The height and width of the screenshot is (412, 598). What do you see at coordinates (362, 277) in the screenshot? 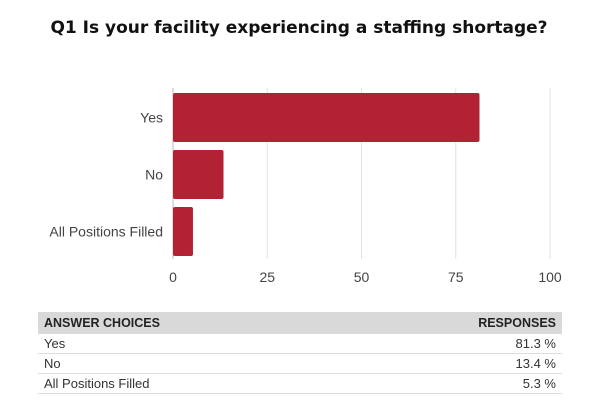
I see `x-tick-label: 50` at bounding box center [362, 277].